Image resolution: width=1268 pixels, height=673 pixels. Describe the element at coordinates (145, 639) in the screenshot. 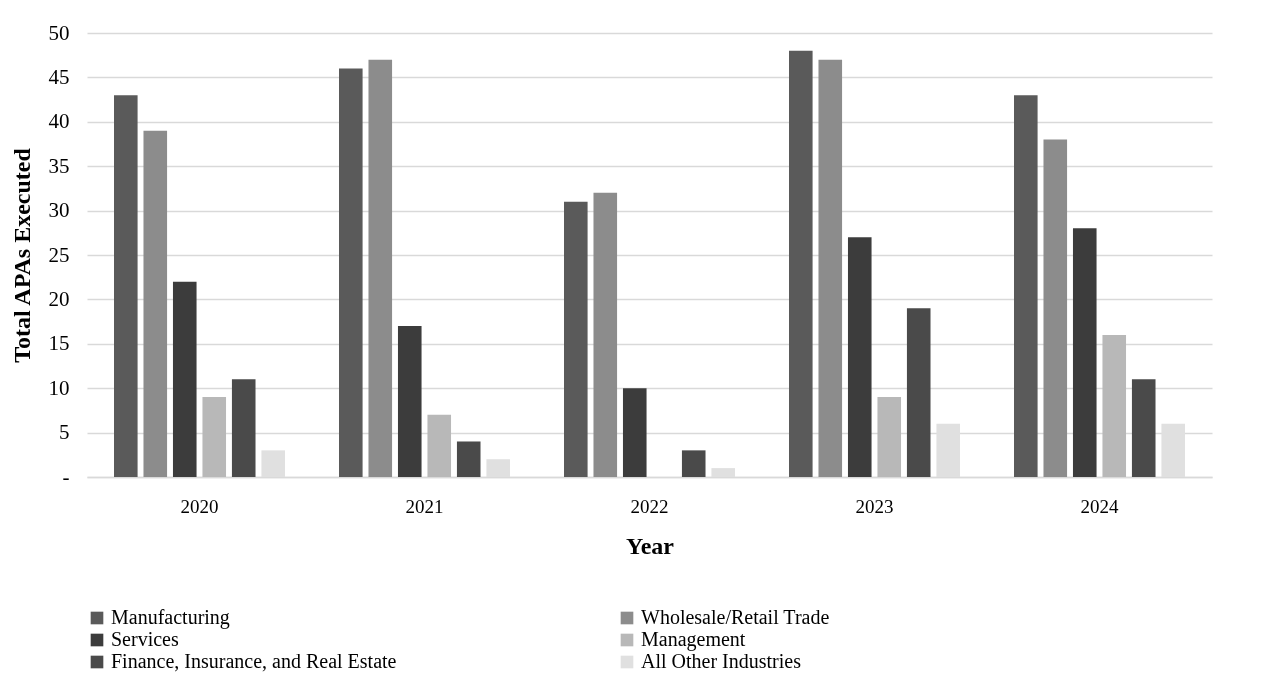

I see `legend-label: Services` at that location.